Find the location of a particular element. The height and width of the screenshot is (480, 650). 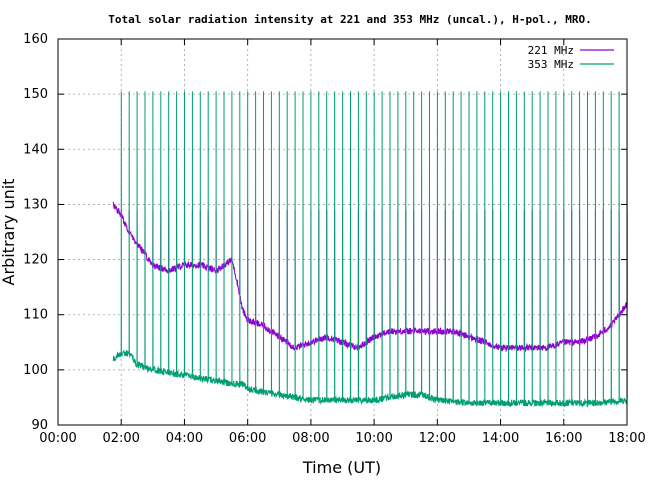

legend-label: 353 MHz is located at coordinates (551, 64).